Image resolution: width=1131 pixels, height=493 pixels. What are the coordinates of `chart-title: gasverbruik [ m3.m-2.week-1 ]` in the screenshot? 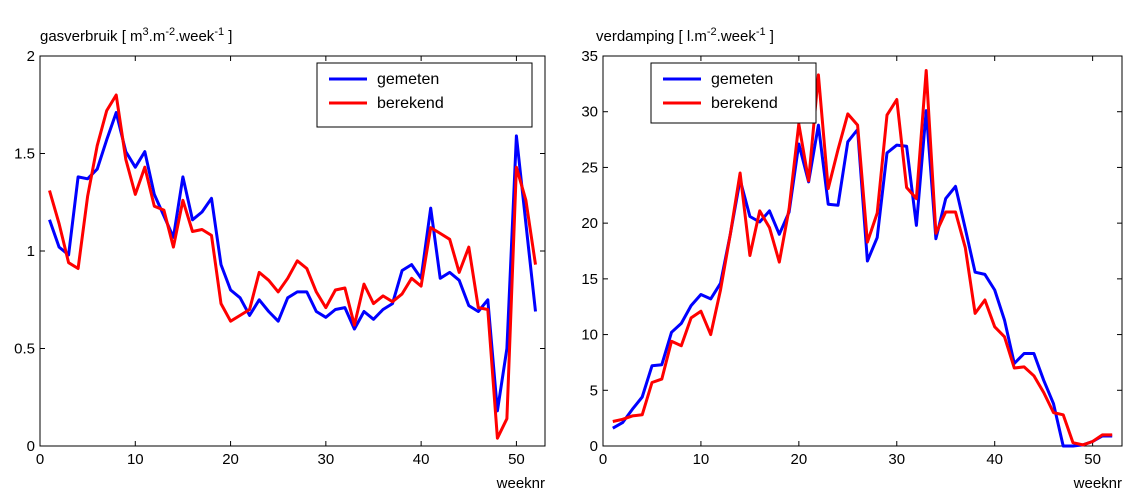 It's located at (136, 35).